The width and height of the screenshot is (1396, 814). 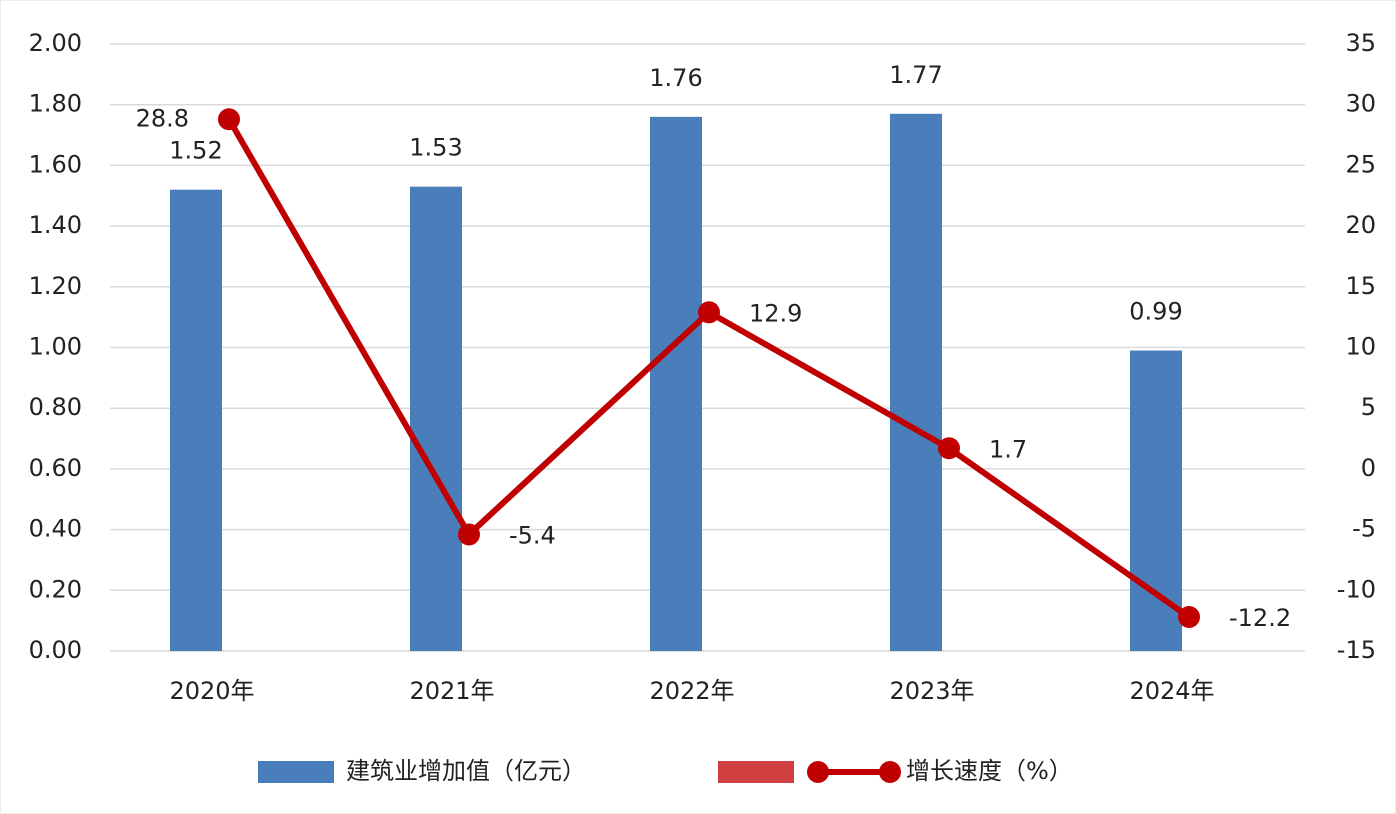 I want to click on y-tick-label: 1.20, so click(x=55, y=286).